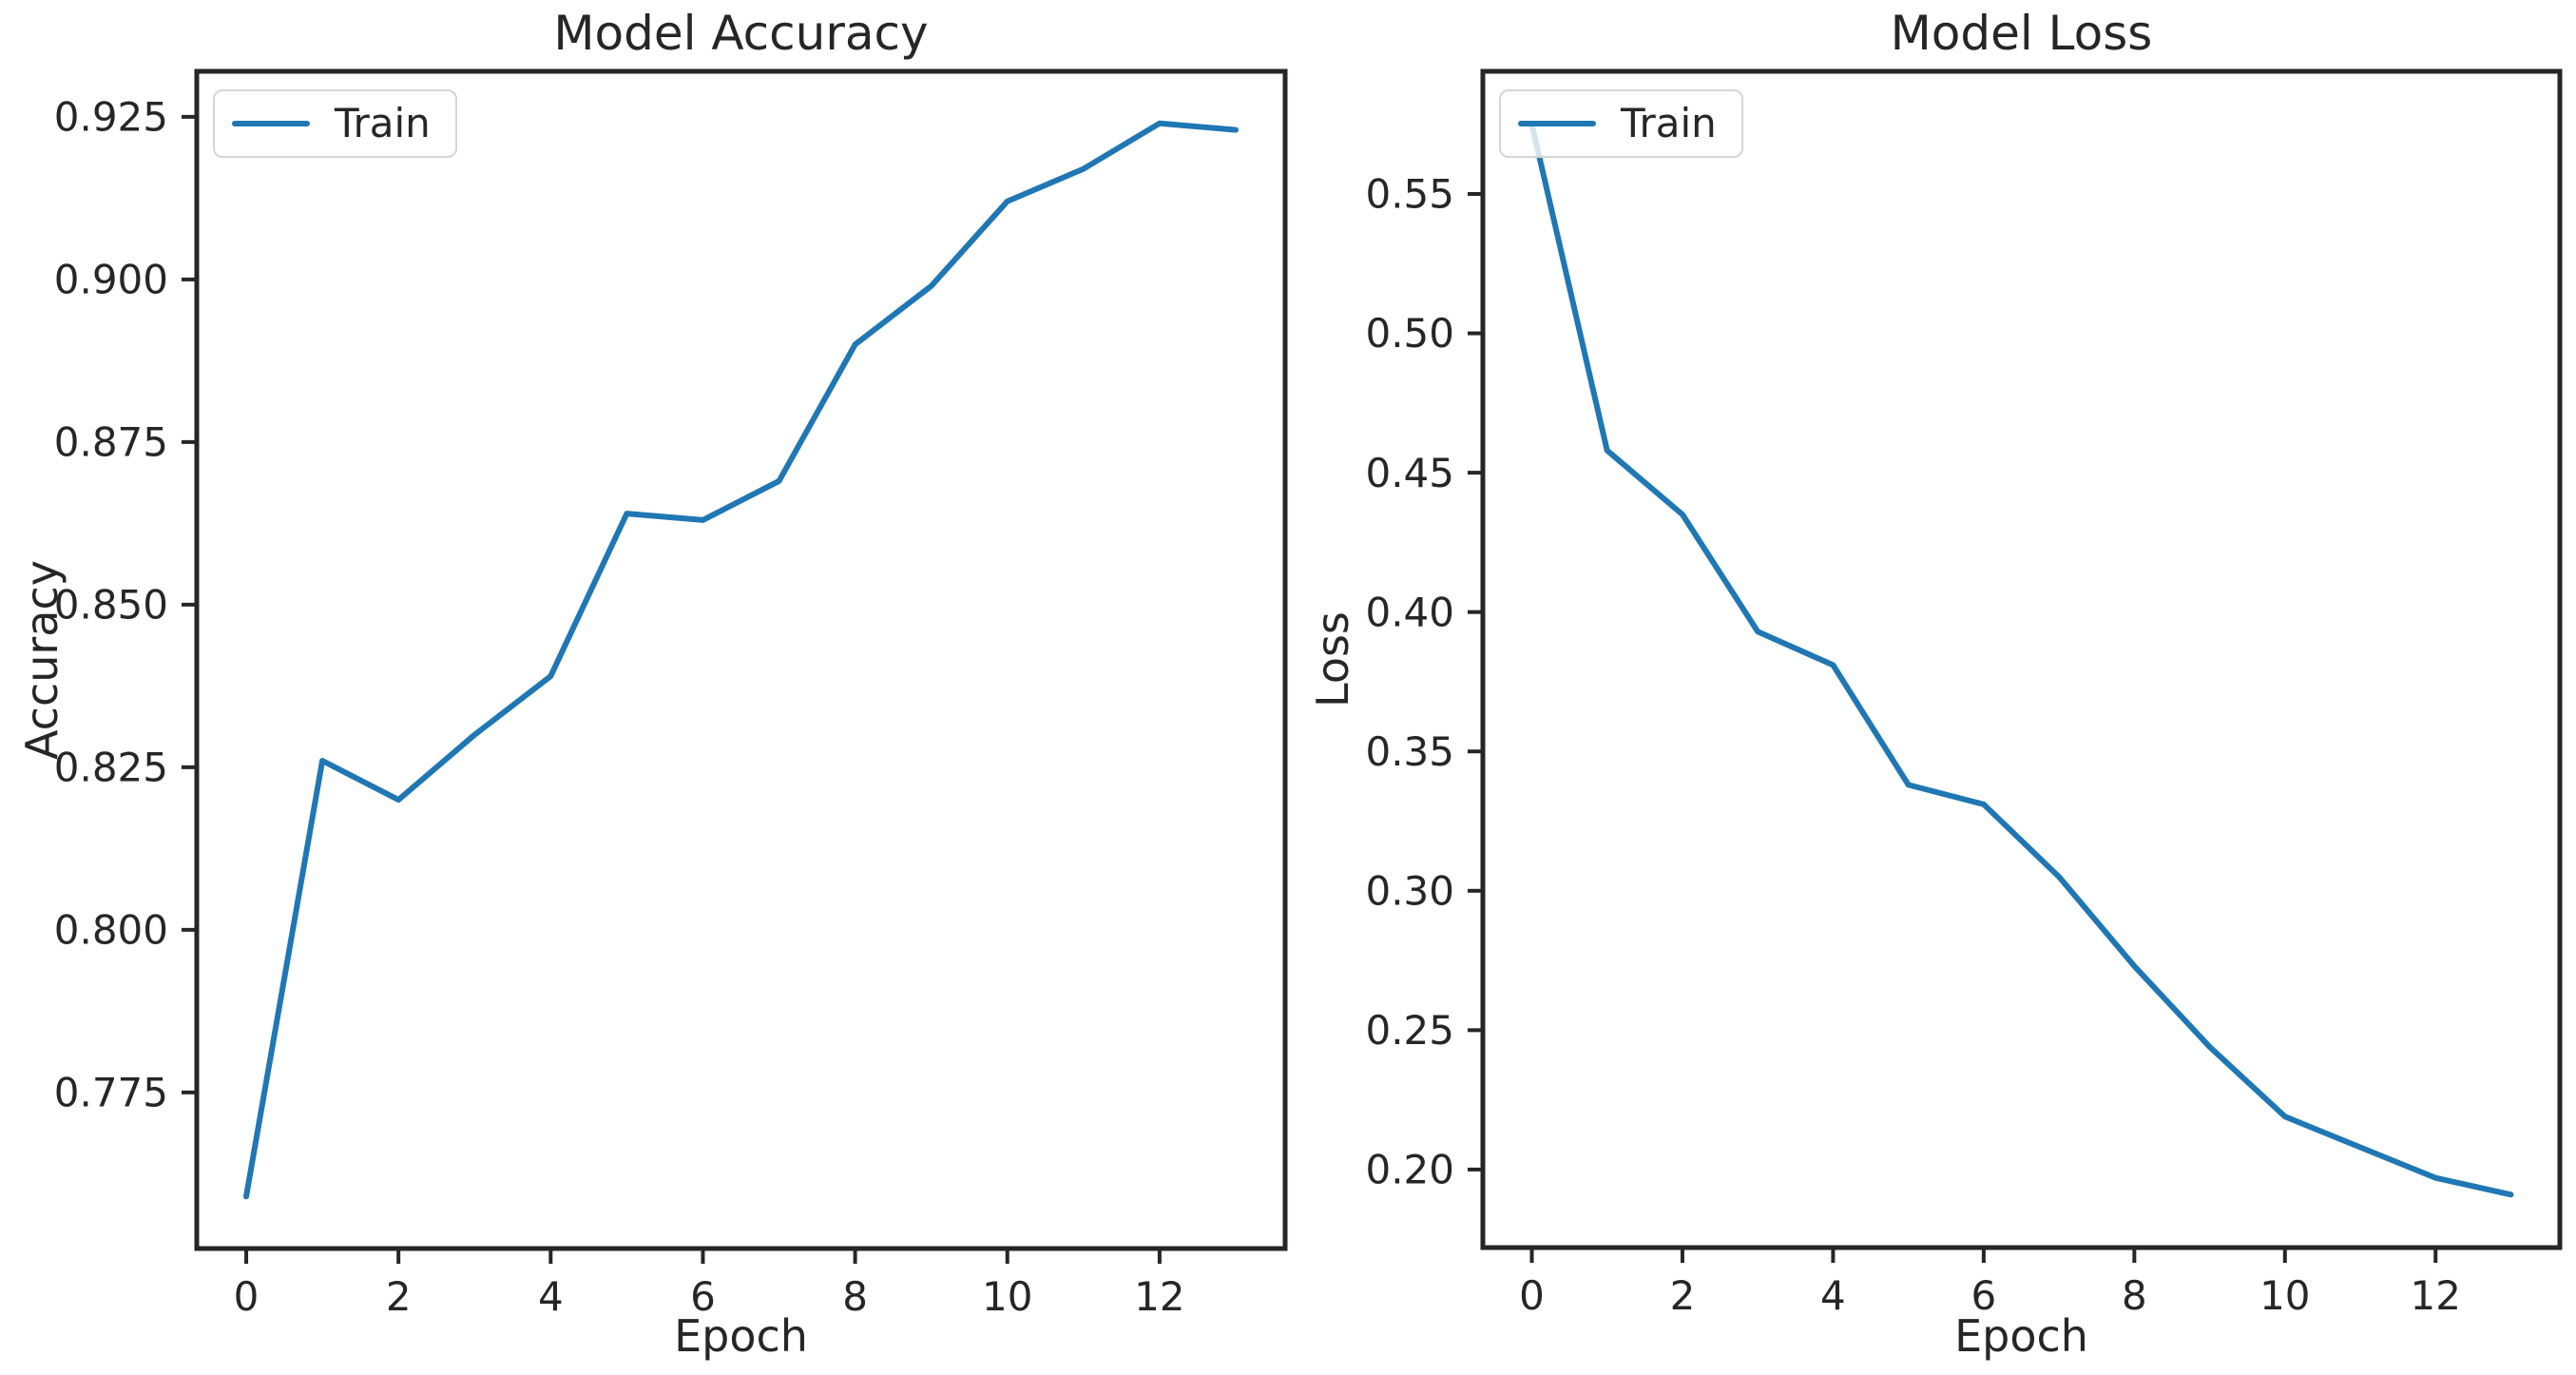 This screenshot has width=2576, height=1375. Describe the element at coordinates (111, 442) in the screenshot. I see `y-tick-label: 0.875` at that location.